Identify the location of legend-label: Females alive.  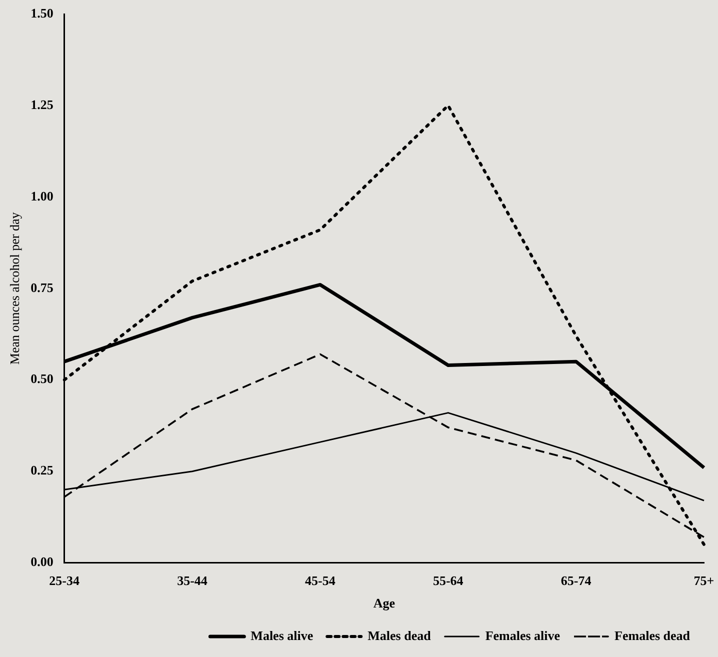
(522, 635).